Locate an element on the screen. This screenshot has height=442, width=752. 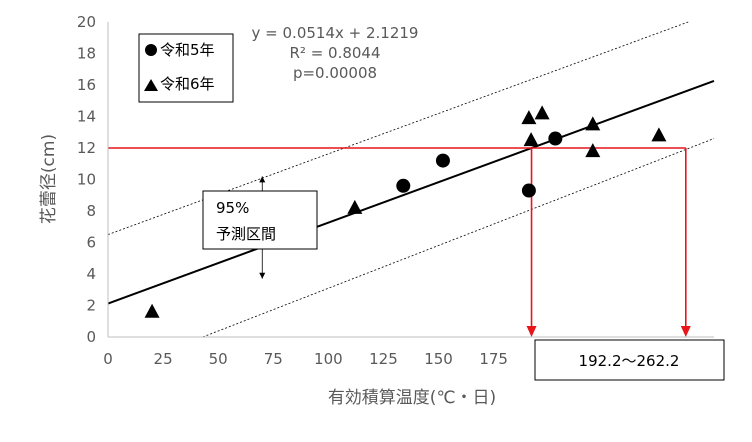
x-tick-label: 150 is located at coordinates (438, 359).